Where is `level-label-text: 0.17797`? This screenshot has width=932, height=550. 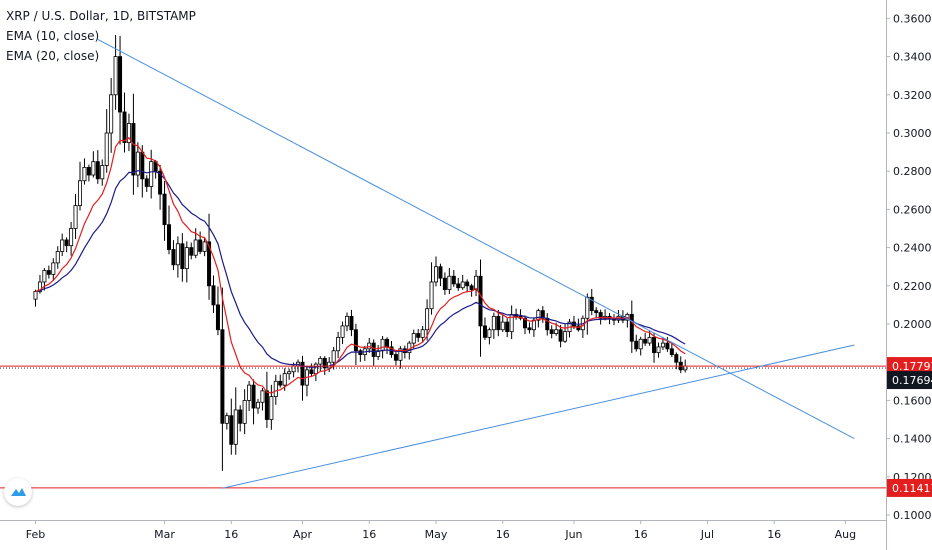
level-label-text: 0.17797 is located at coordinates (912, 366).